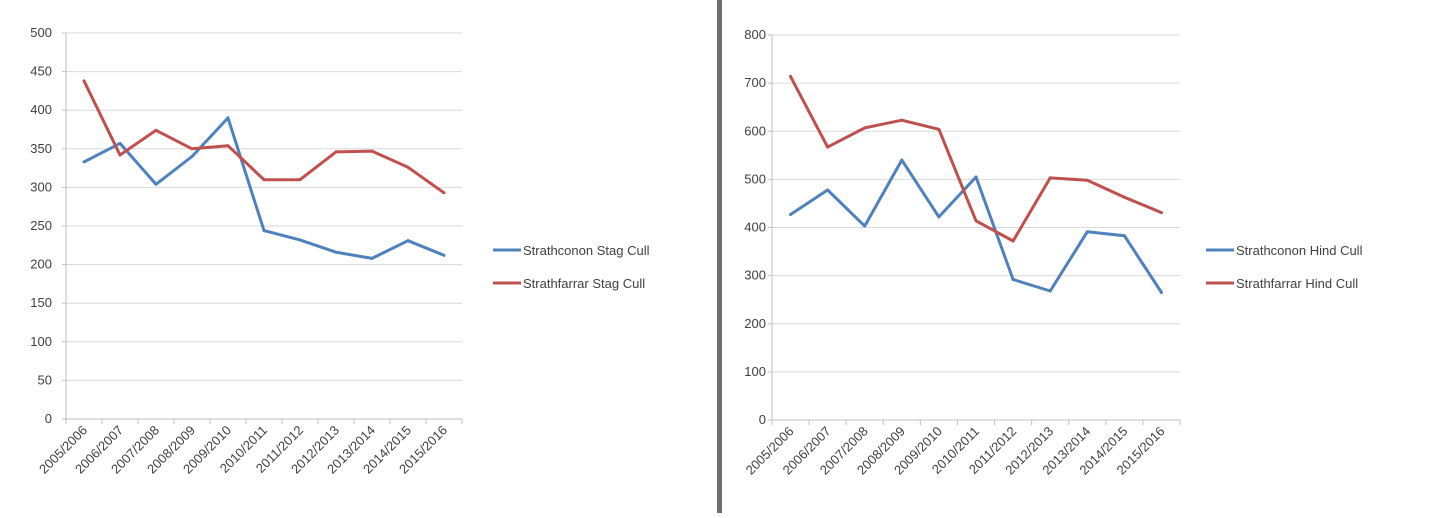 This screenshot has height=518, width=1429. What do you see at coordinates (41, 225) in the screenshot?
I see `y-tick-label: 250` at bounding box center [41, 225].